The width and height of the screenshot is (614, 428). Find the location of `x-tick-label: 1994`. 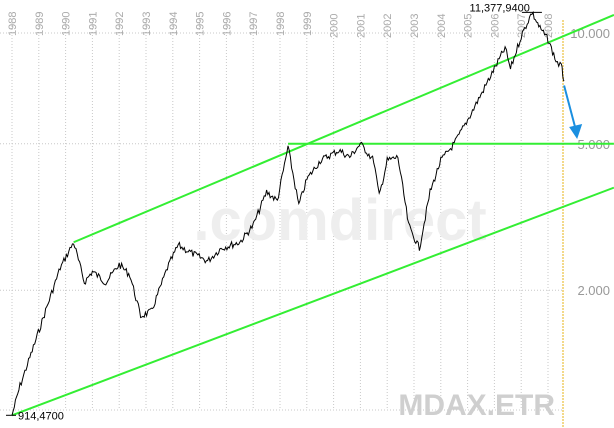

x-tick-label: 1994 is located at coordinates (174, 24).